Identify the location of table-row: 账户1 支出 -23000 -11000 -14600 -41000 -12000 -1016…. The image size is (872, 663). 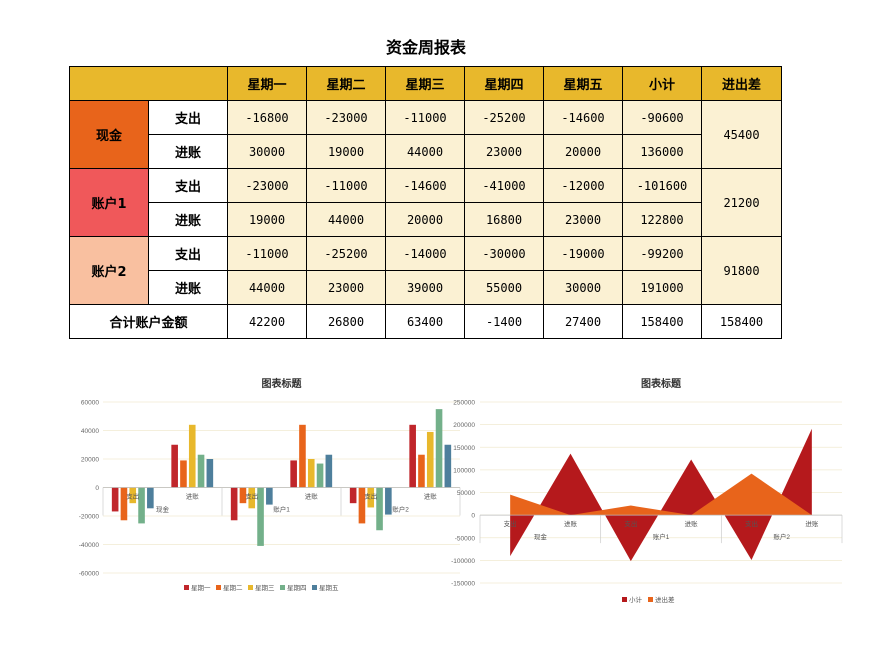
(425, 202).